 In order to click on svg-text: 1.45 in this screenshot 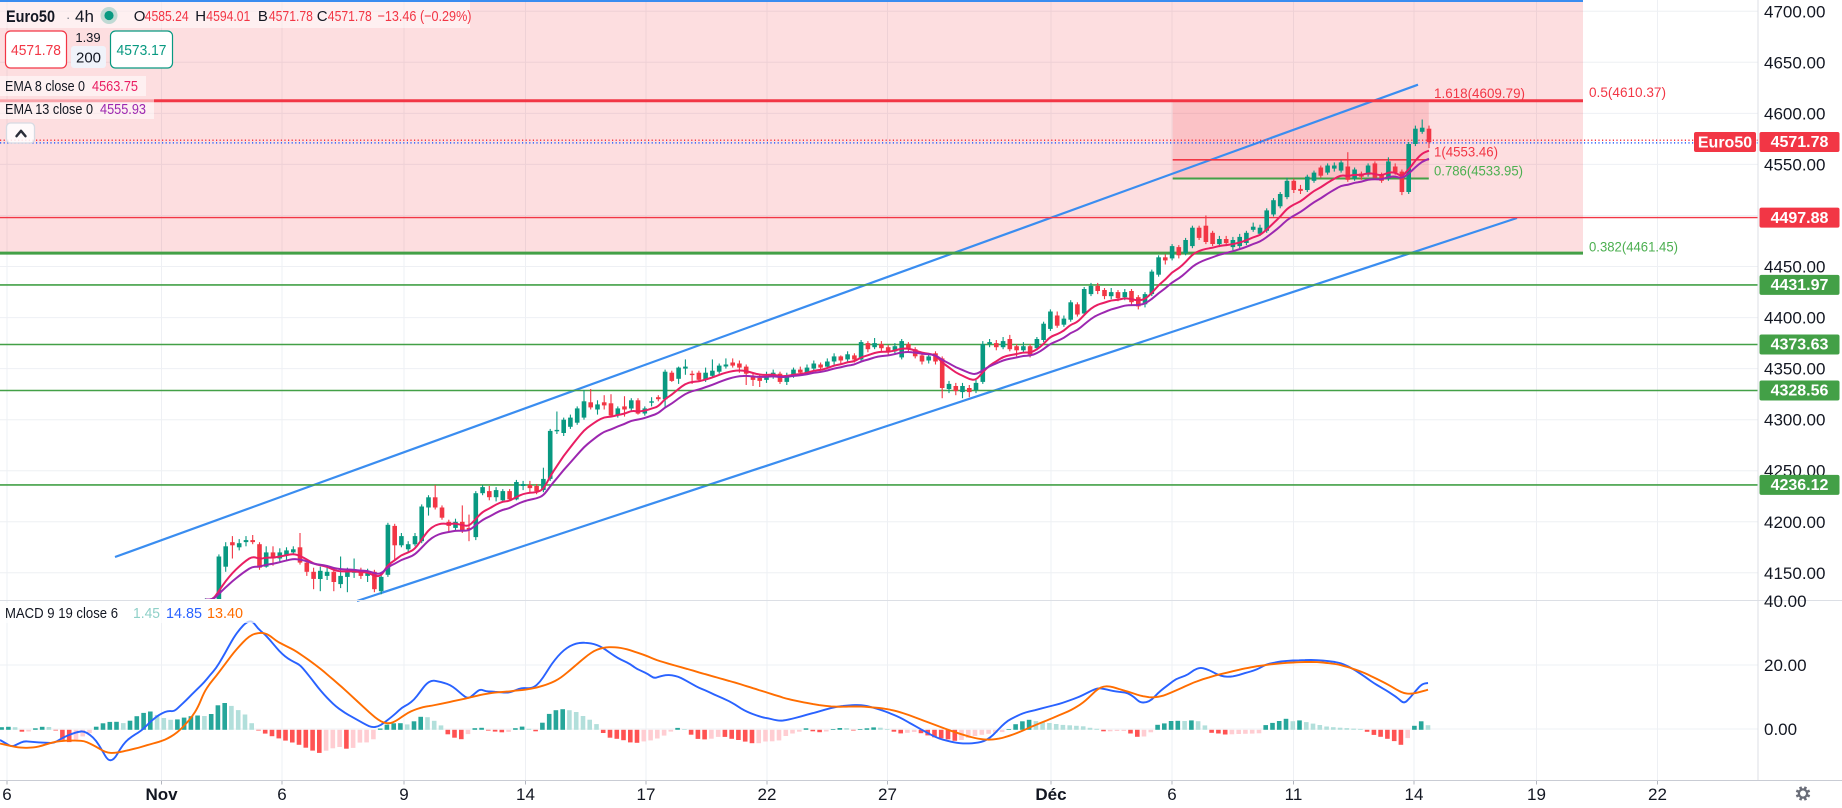, I will do `click(146, 614)`.